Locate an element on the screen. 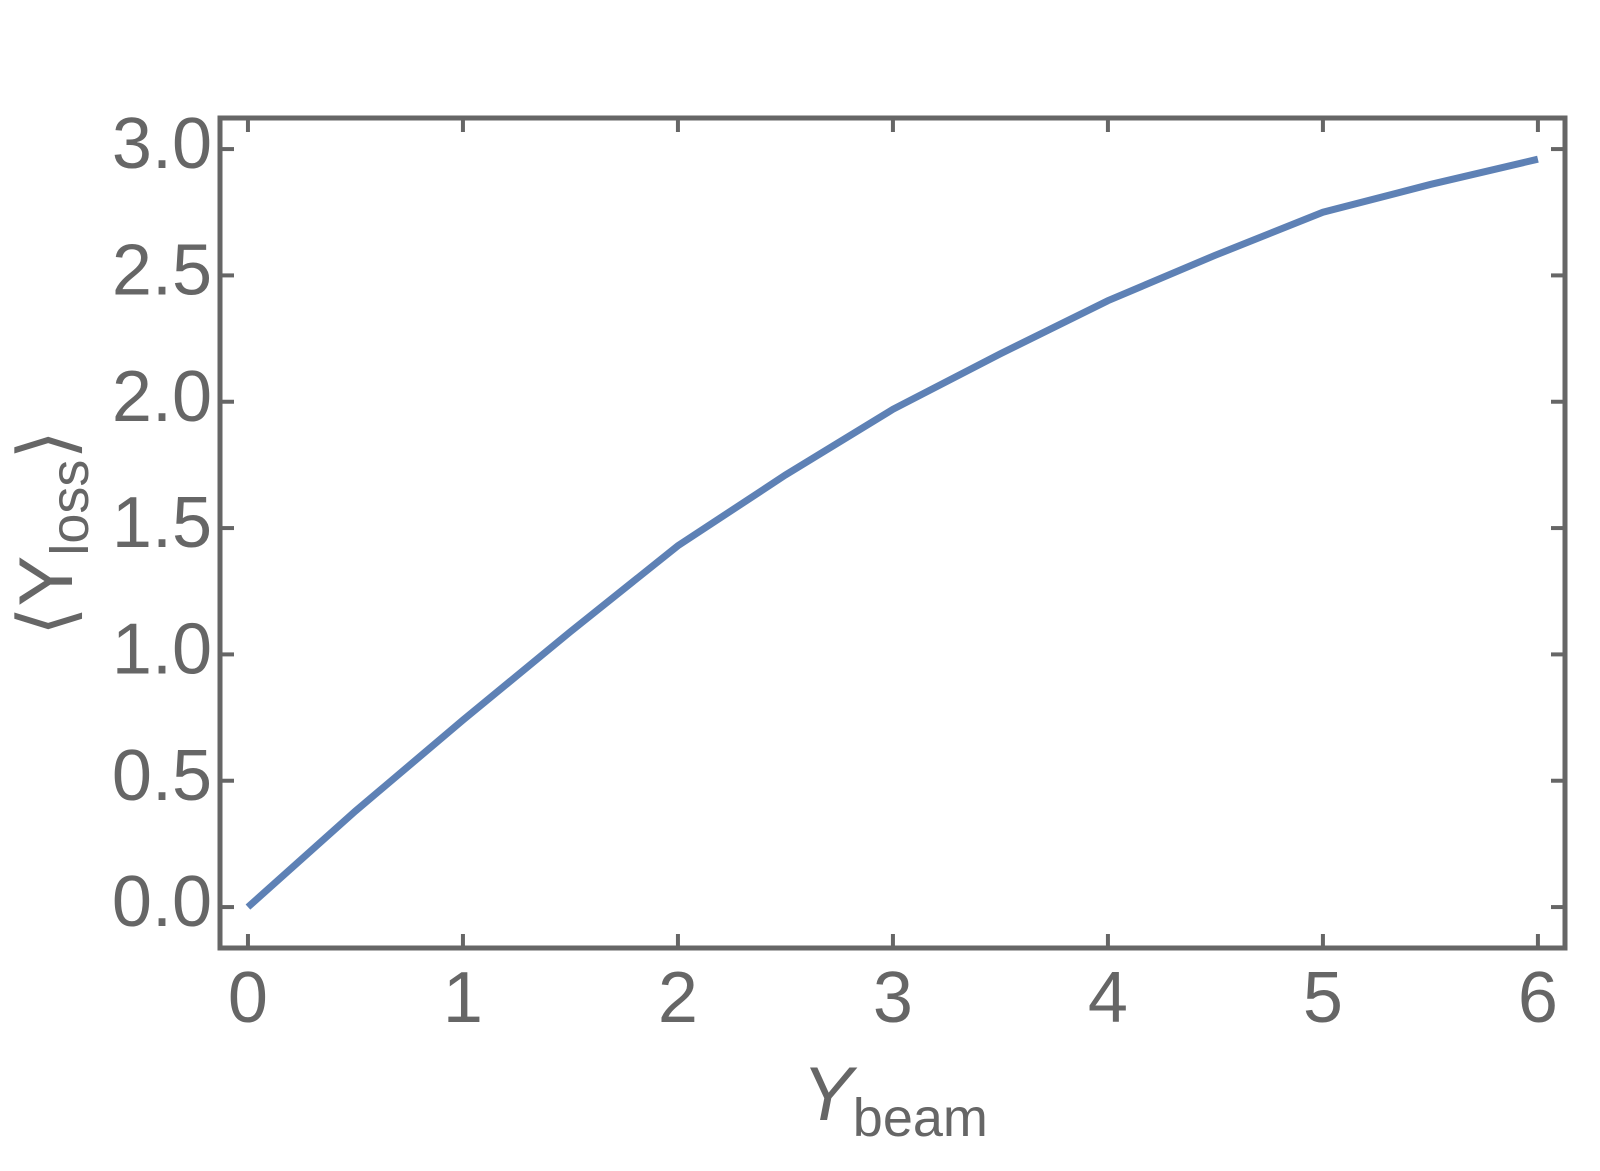  y-label-close: ⟩ is located at coordinates (46, 445).